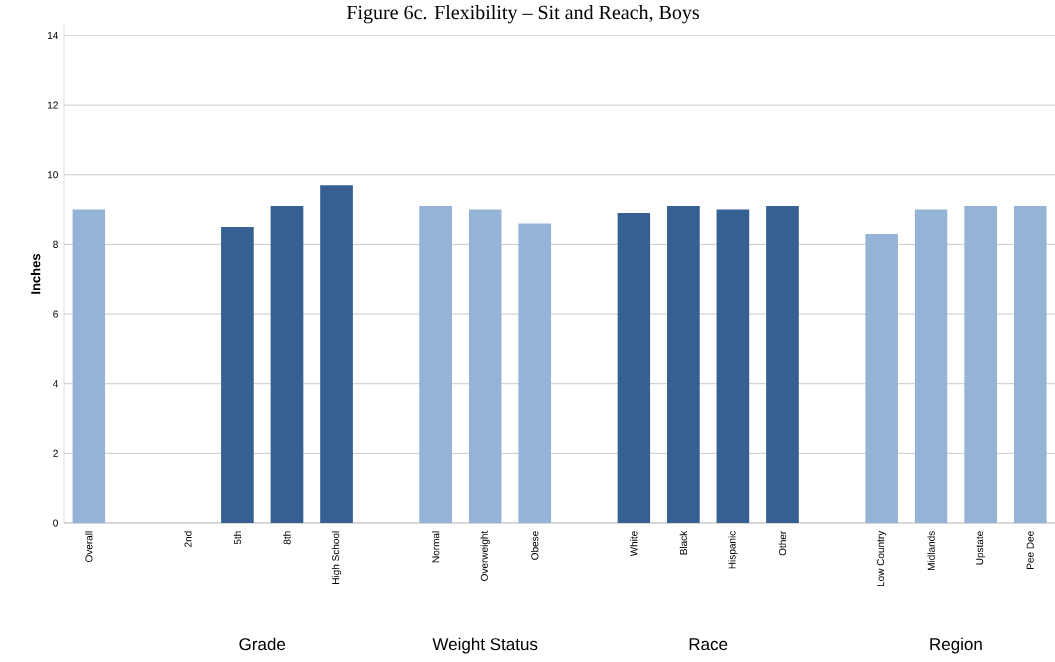 Image resolution: width=1055 pixels, height=662 pixels. Describe the element at coordinates (981, 548) in the screenshot. I see `x-tick-label: Upstate` at that location.